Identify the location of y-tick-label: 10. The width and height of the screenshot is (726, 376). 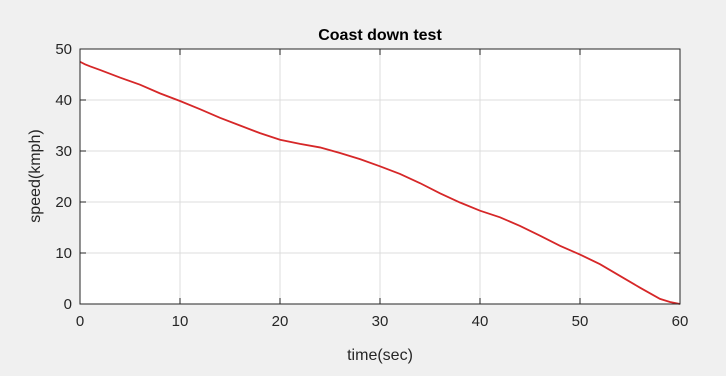
(63, 253).